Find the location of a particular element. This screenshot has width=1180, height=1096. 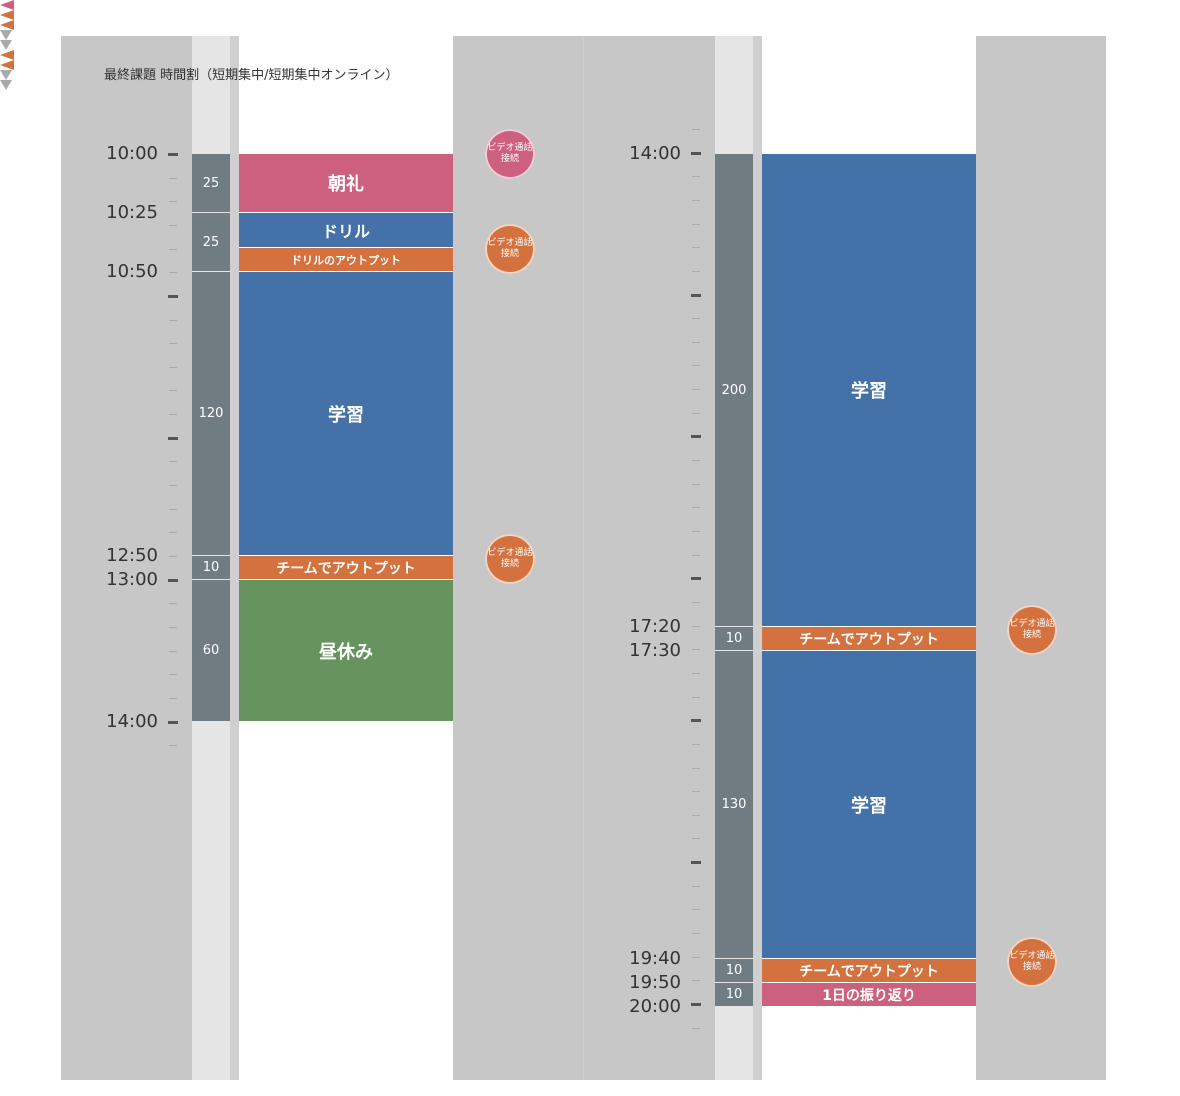

duration-bar: 120 is located at coordinates (211, 413).